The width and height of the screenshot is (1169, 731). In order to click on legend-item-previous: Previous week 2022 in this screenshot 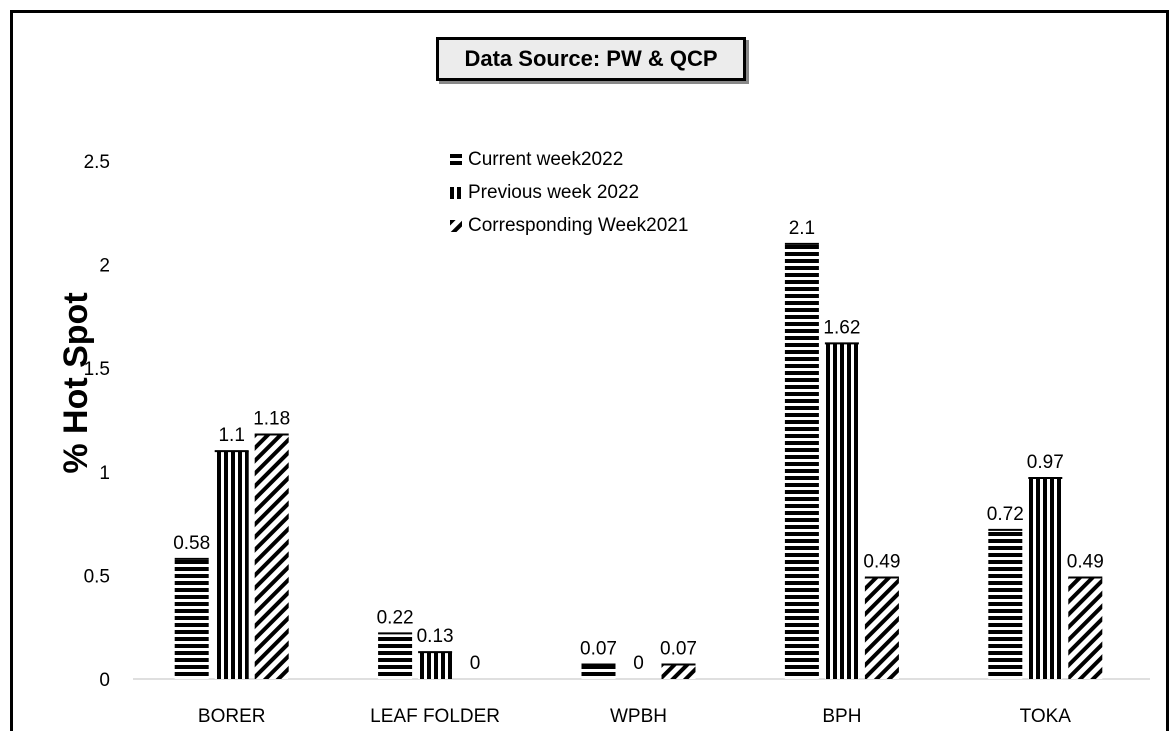, I will do `click(569, 192)`.